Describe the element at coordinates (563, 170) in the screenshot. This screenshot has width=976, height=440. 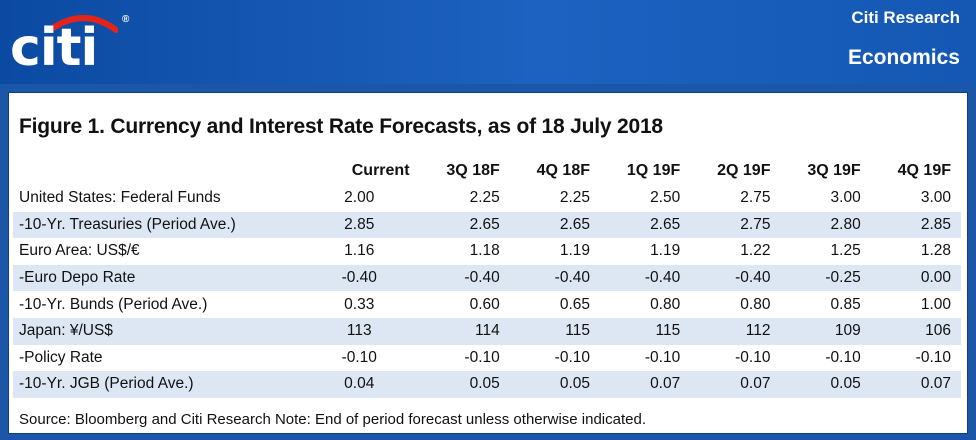
I see `column-header: 4Q 18F` at that location.